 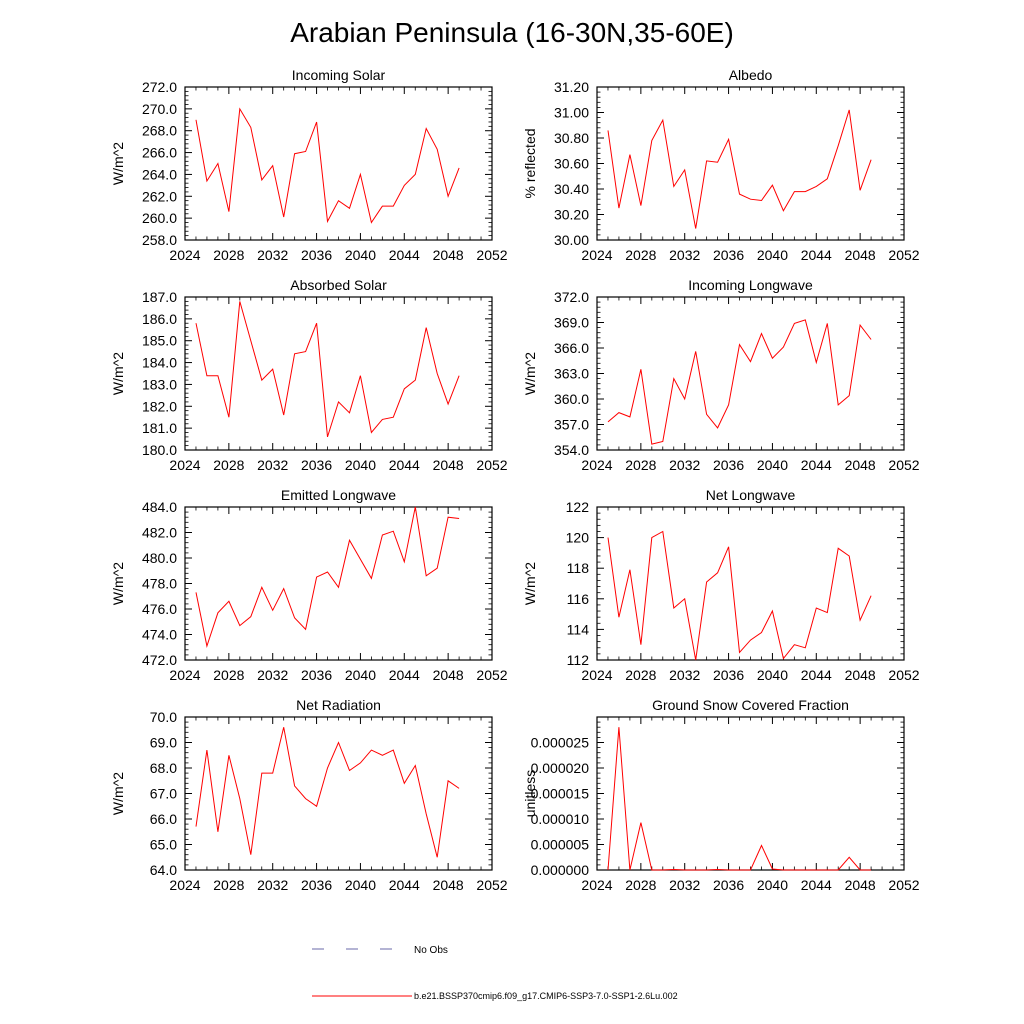 What do you see at coordinates (159, 174) in the screenshot?
I see `y-tick-label: 264.0` at bounding box center [159, 174].